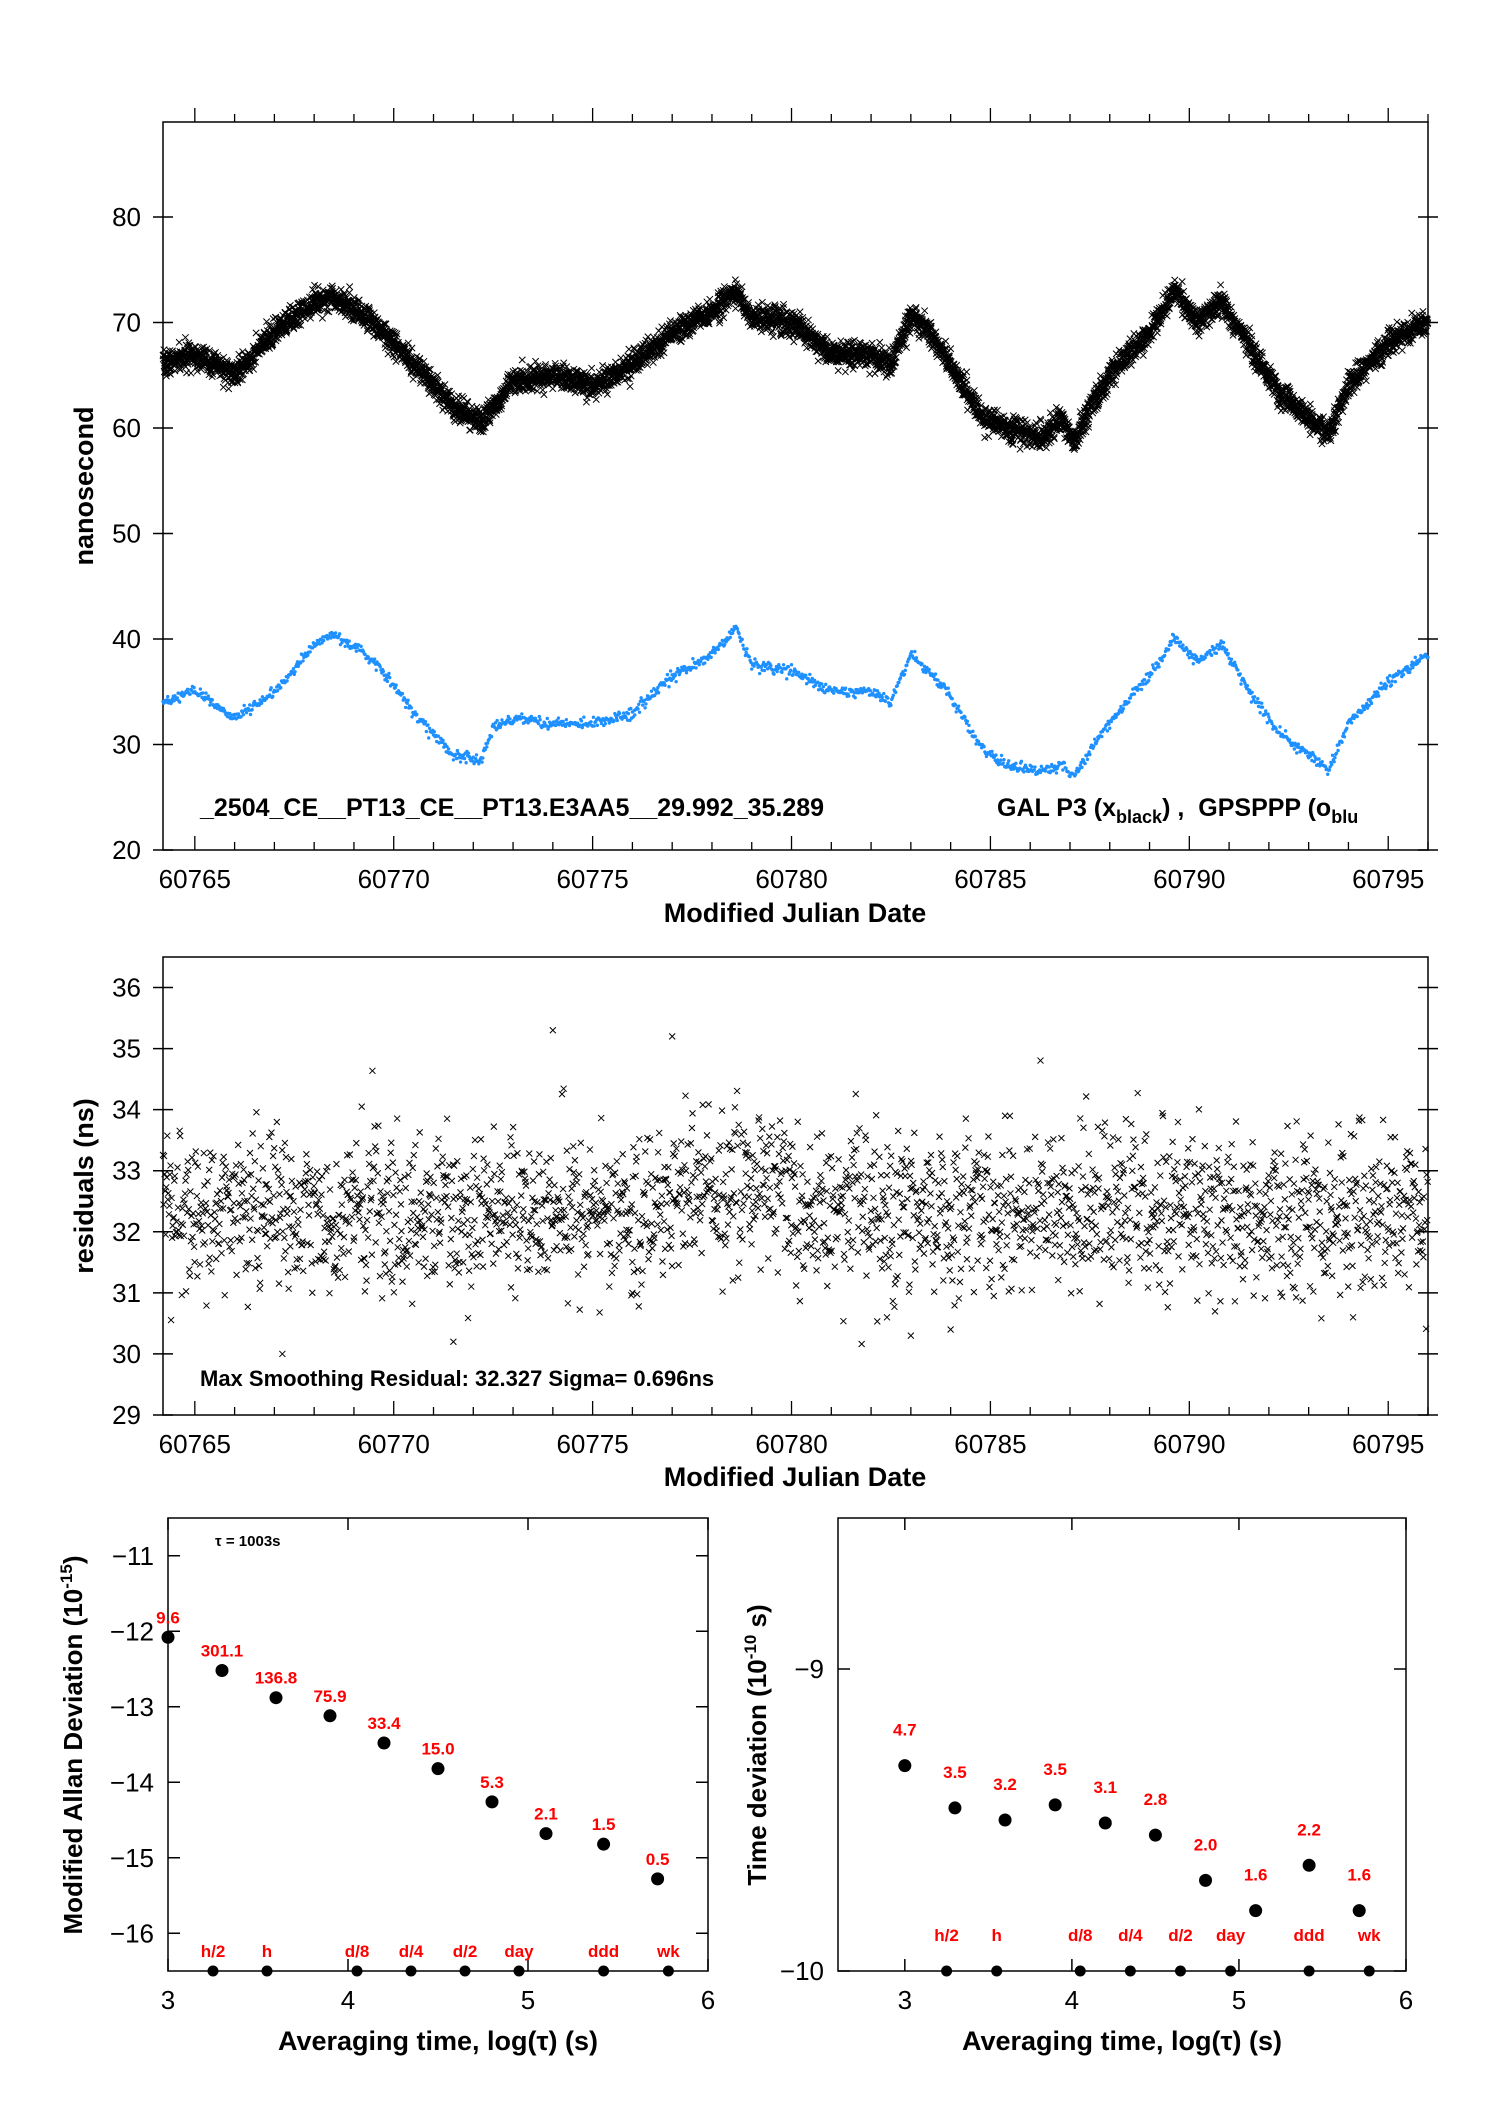 The image size is (1488, 2105). Describe the element at coordinates (795, 365) in the screenshot. I see `gal-p3-series` at that location.